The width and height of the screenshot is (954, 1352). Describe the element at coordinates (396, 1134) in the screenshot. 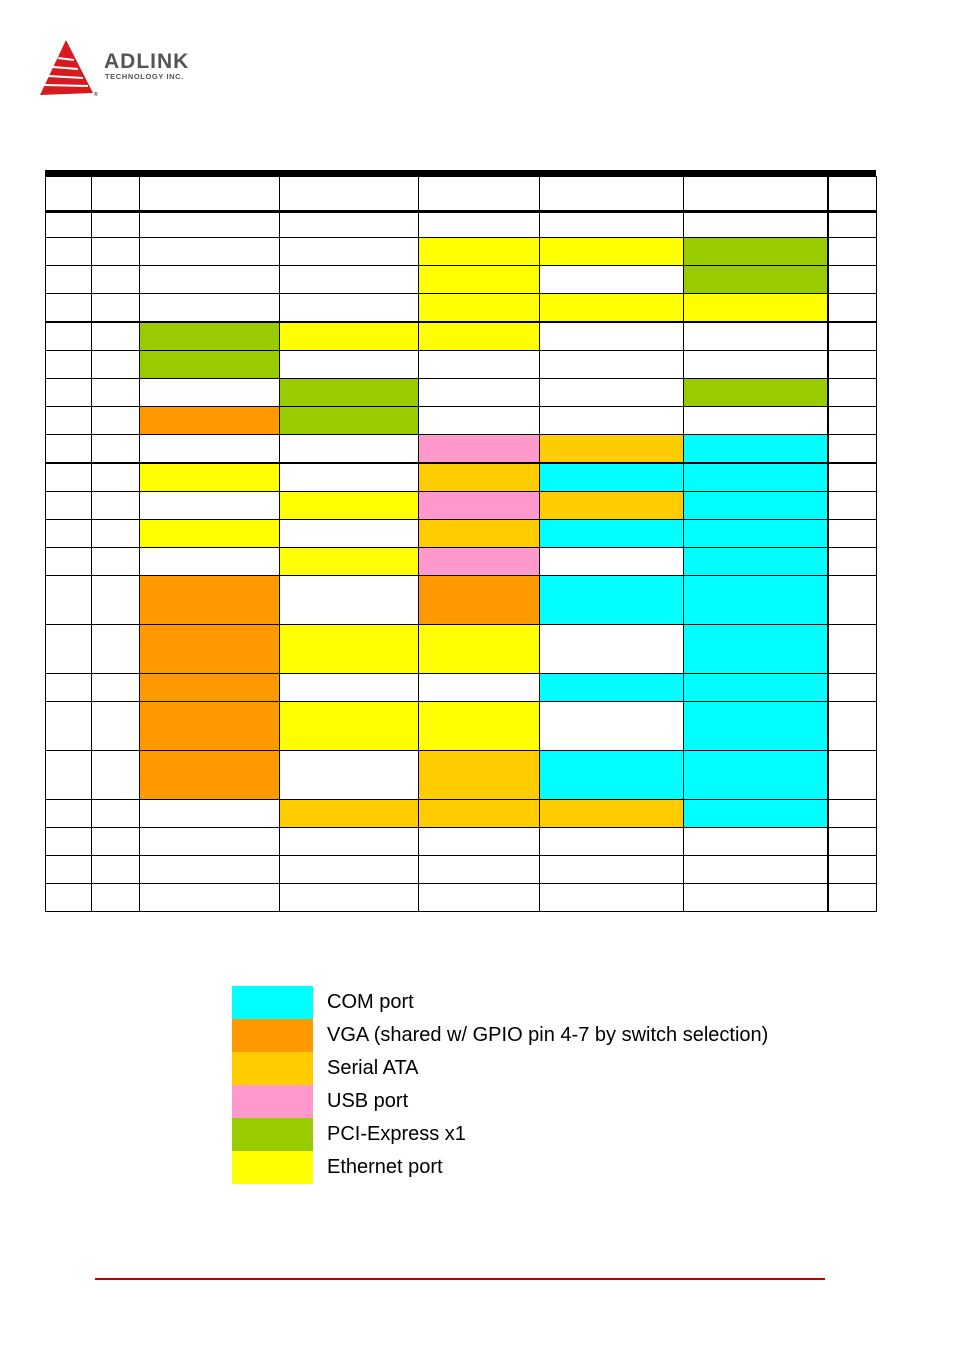

I see `legend-label-pcie: PCI-Express x1` at that location.